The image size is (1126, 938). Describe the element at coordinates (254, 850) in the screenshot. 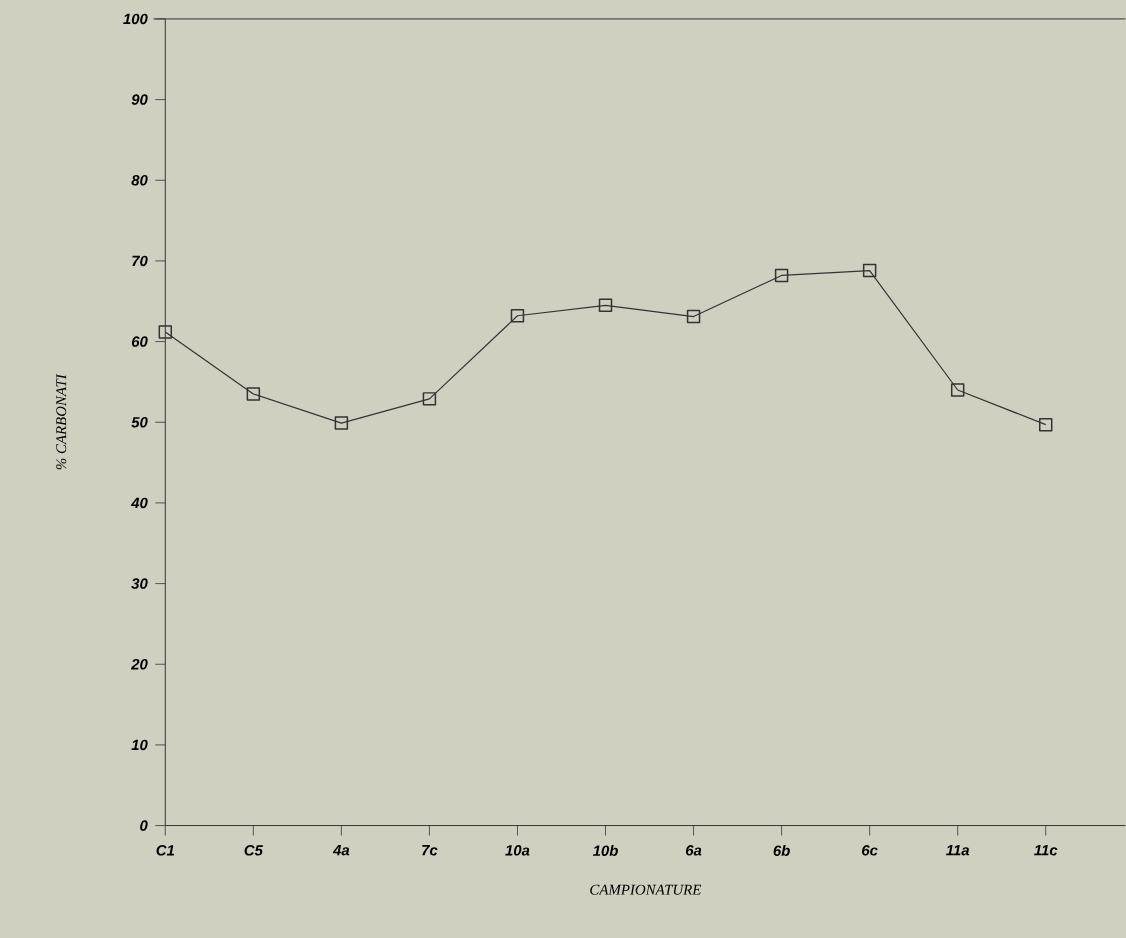

I see `x-tick-label: C5` at that location.